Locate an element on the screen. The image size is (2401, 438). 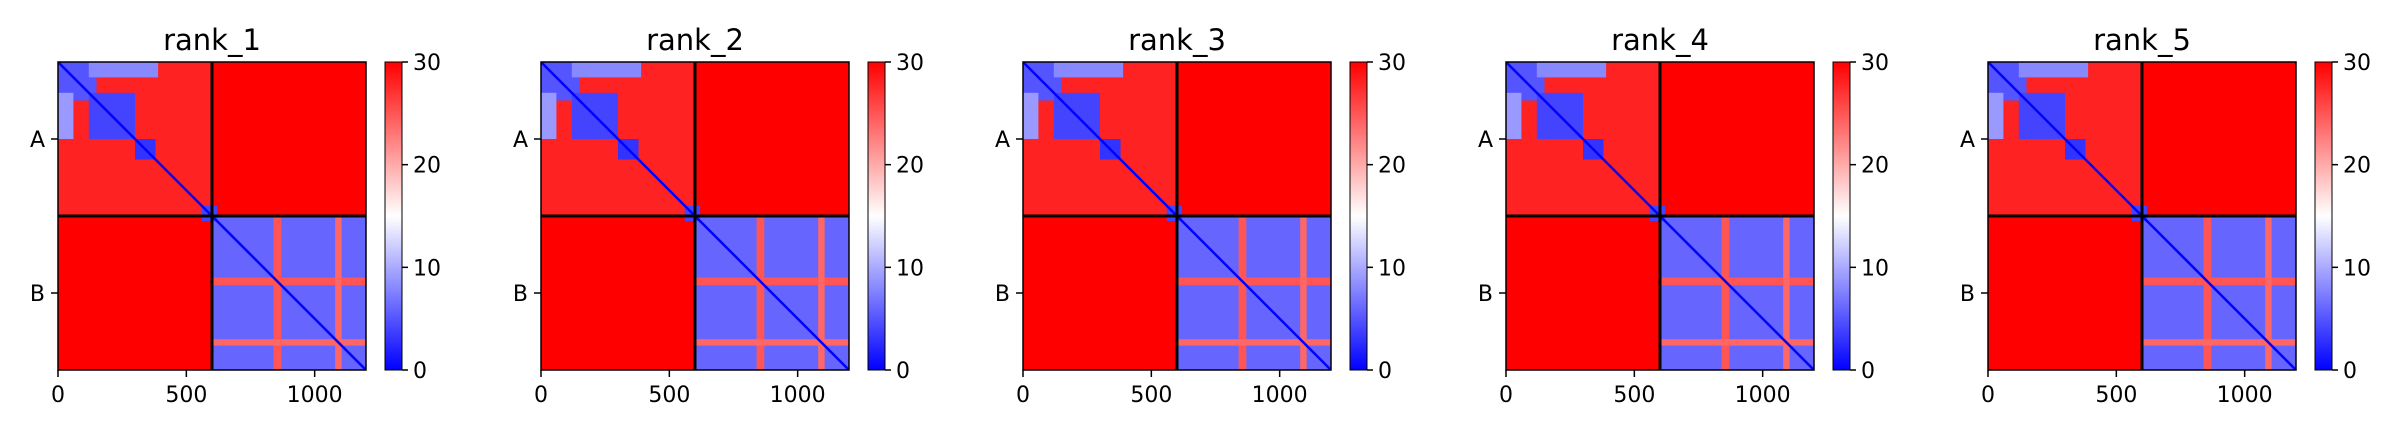
panel-title: rank_3 is located at coordinates (1177, 40).